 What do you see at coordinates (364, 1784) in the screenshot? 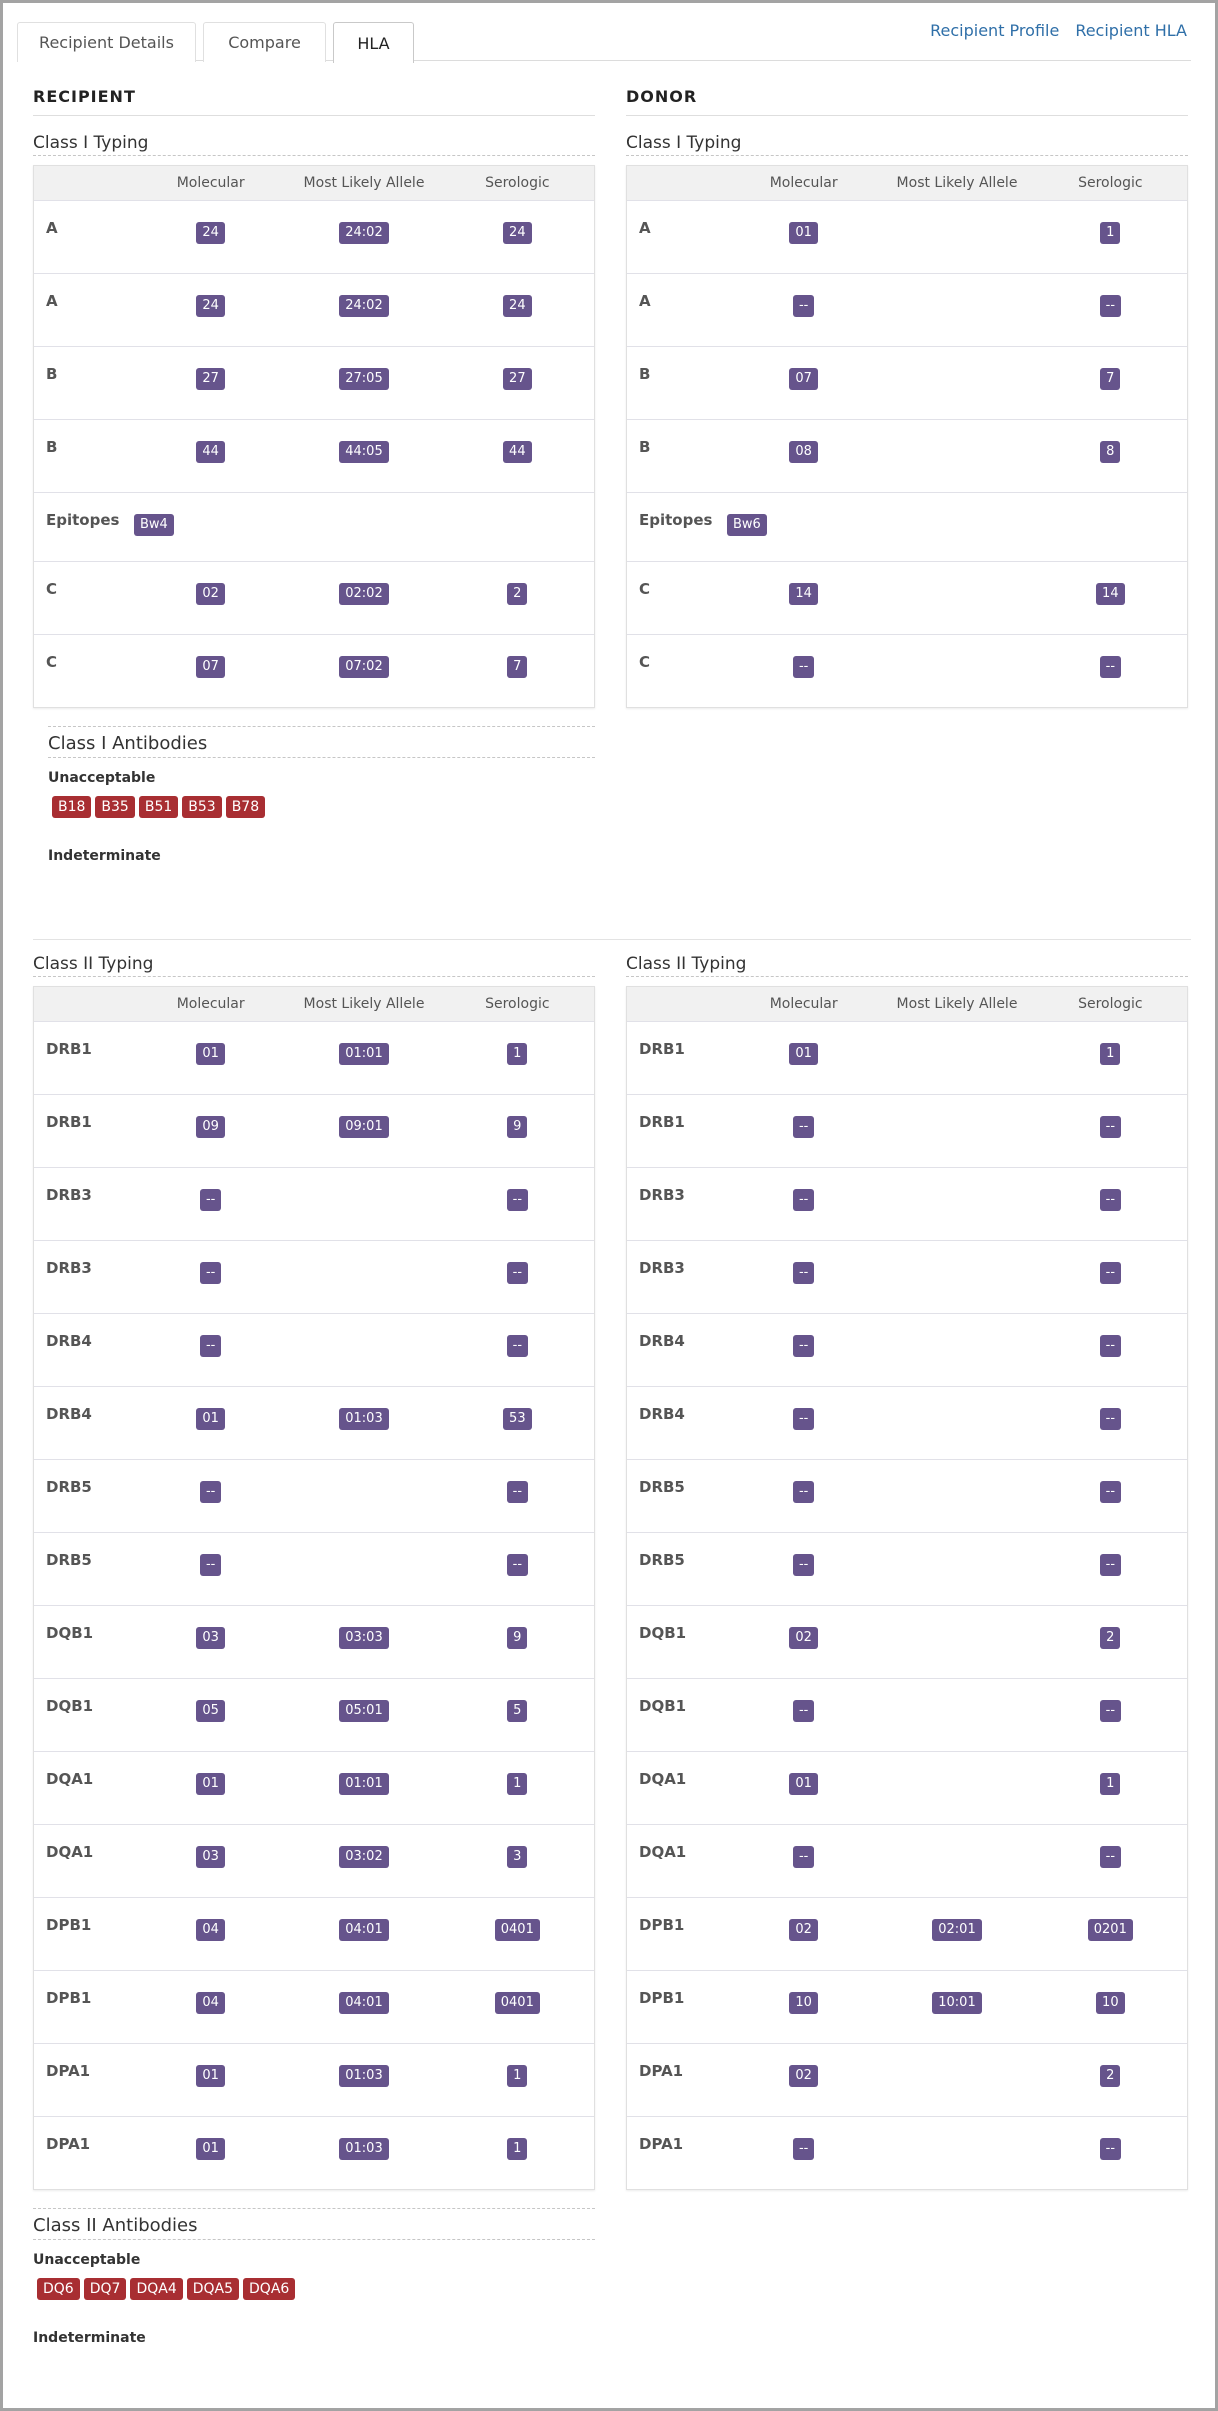
I see `allele-badge: 01:01` at bounding box center [364, 1784].